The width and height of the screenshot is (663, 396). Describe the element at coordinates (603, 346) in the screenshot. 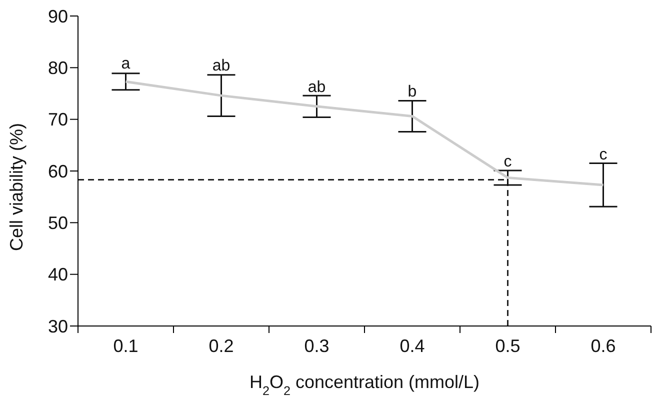

I see `x-tick-label: 0.6` at that location.